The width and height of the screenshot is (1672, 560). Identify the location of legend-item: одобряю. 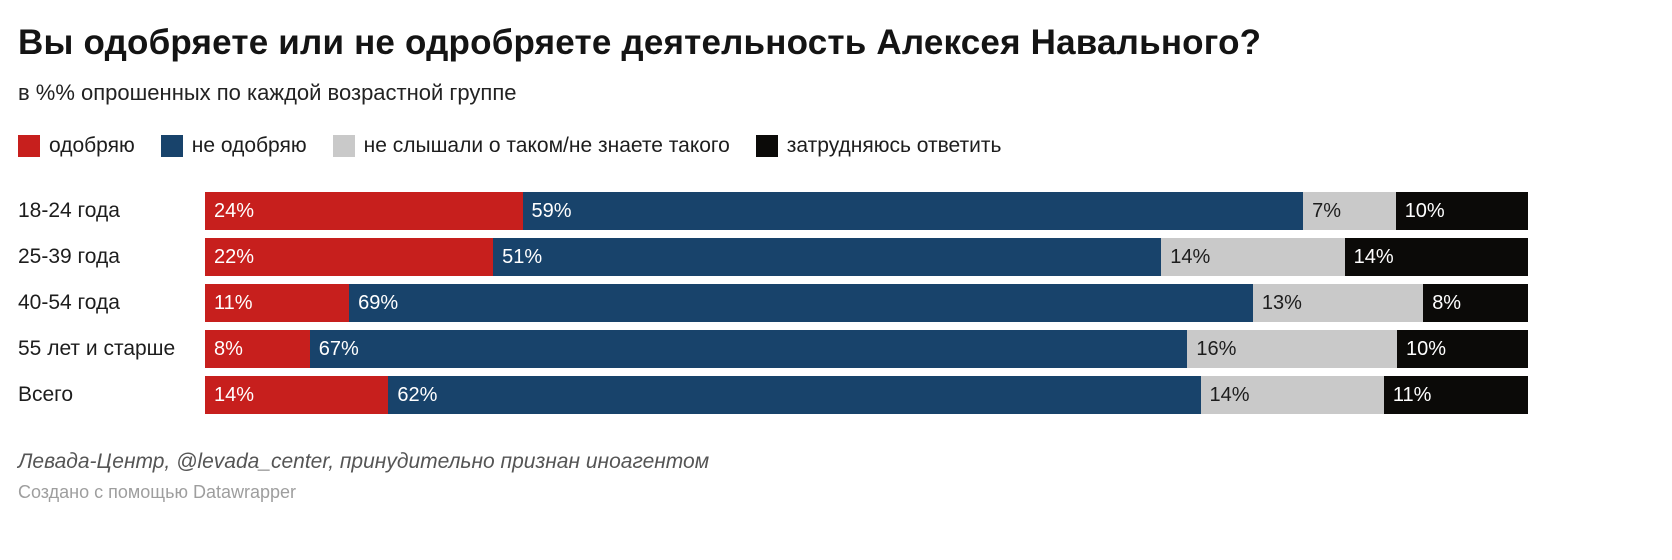
(76, 146).